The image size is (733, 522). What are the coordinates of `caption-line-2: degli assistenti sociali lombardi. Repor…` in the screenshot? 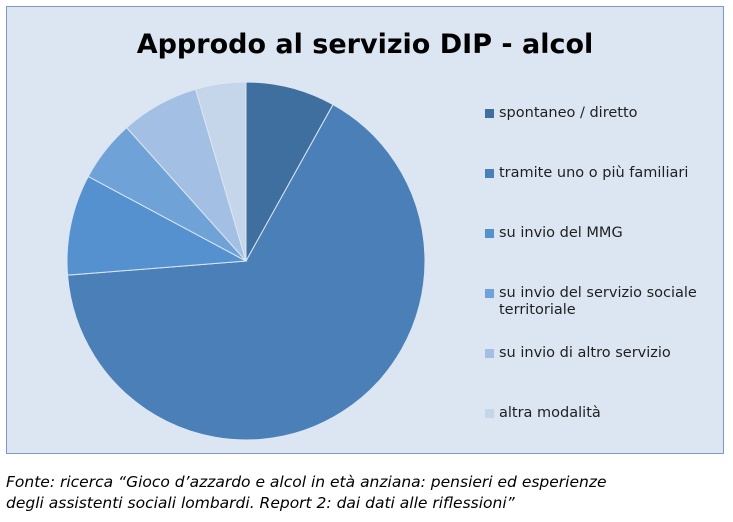 It's located at (260, 503).